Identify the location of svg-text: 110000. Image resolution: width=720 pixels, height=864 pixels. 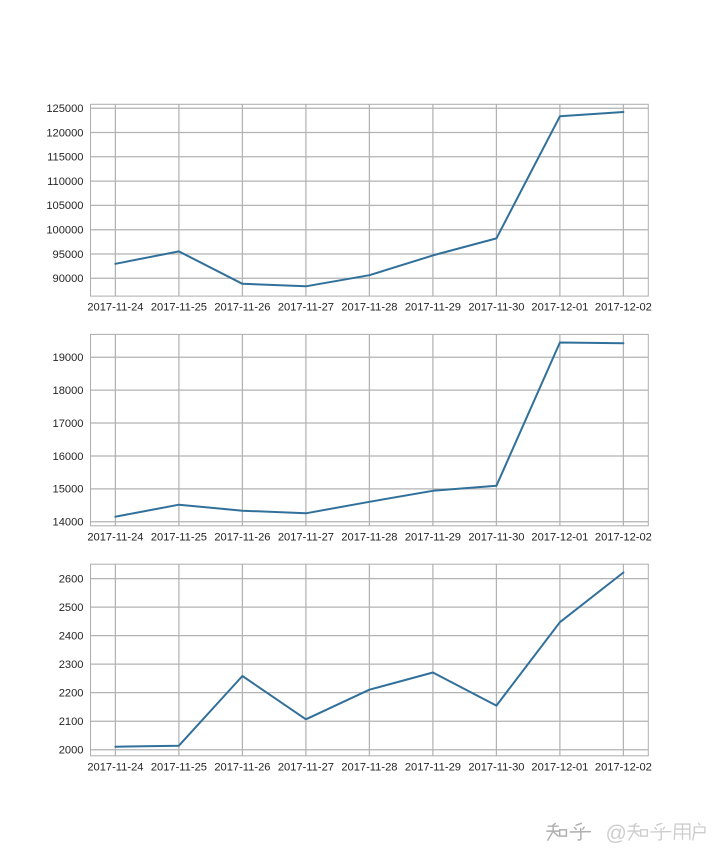
(65, 182).